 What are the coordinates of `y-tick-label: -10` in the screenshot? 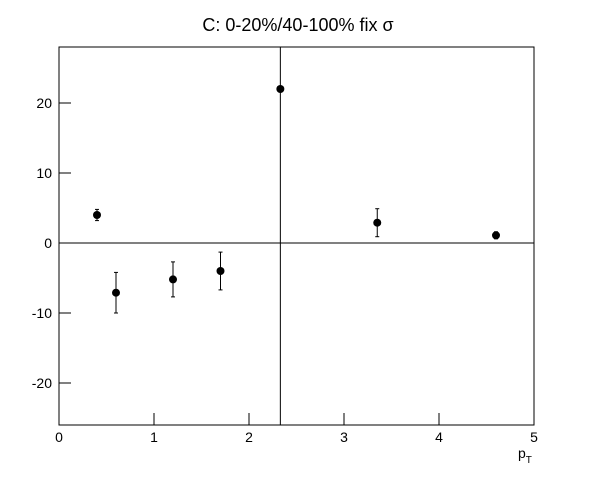 It's located at (42, 313).